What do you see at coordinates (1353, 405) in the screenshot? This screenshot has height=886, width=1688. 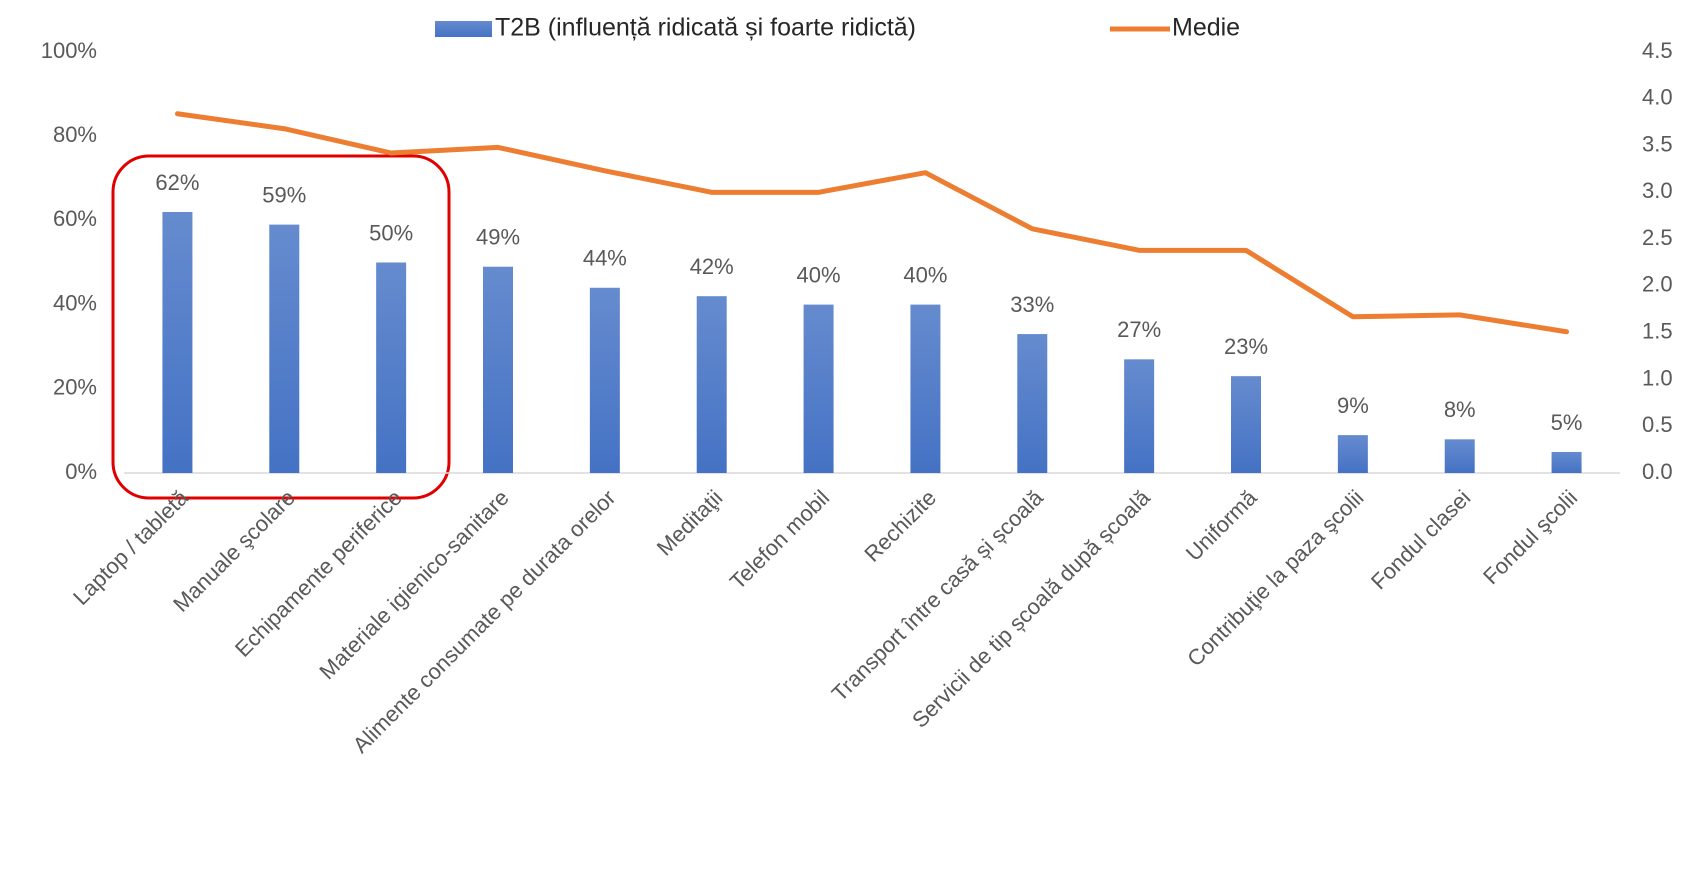 I see `data-label: 9%` at bounding box center [1353, 405].